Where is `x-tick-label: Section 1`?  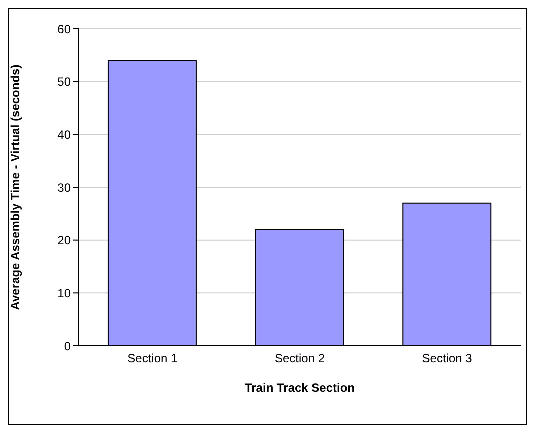
x-tick-label: Section 1 is located at coordinates (153, 359).